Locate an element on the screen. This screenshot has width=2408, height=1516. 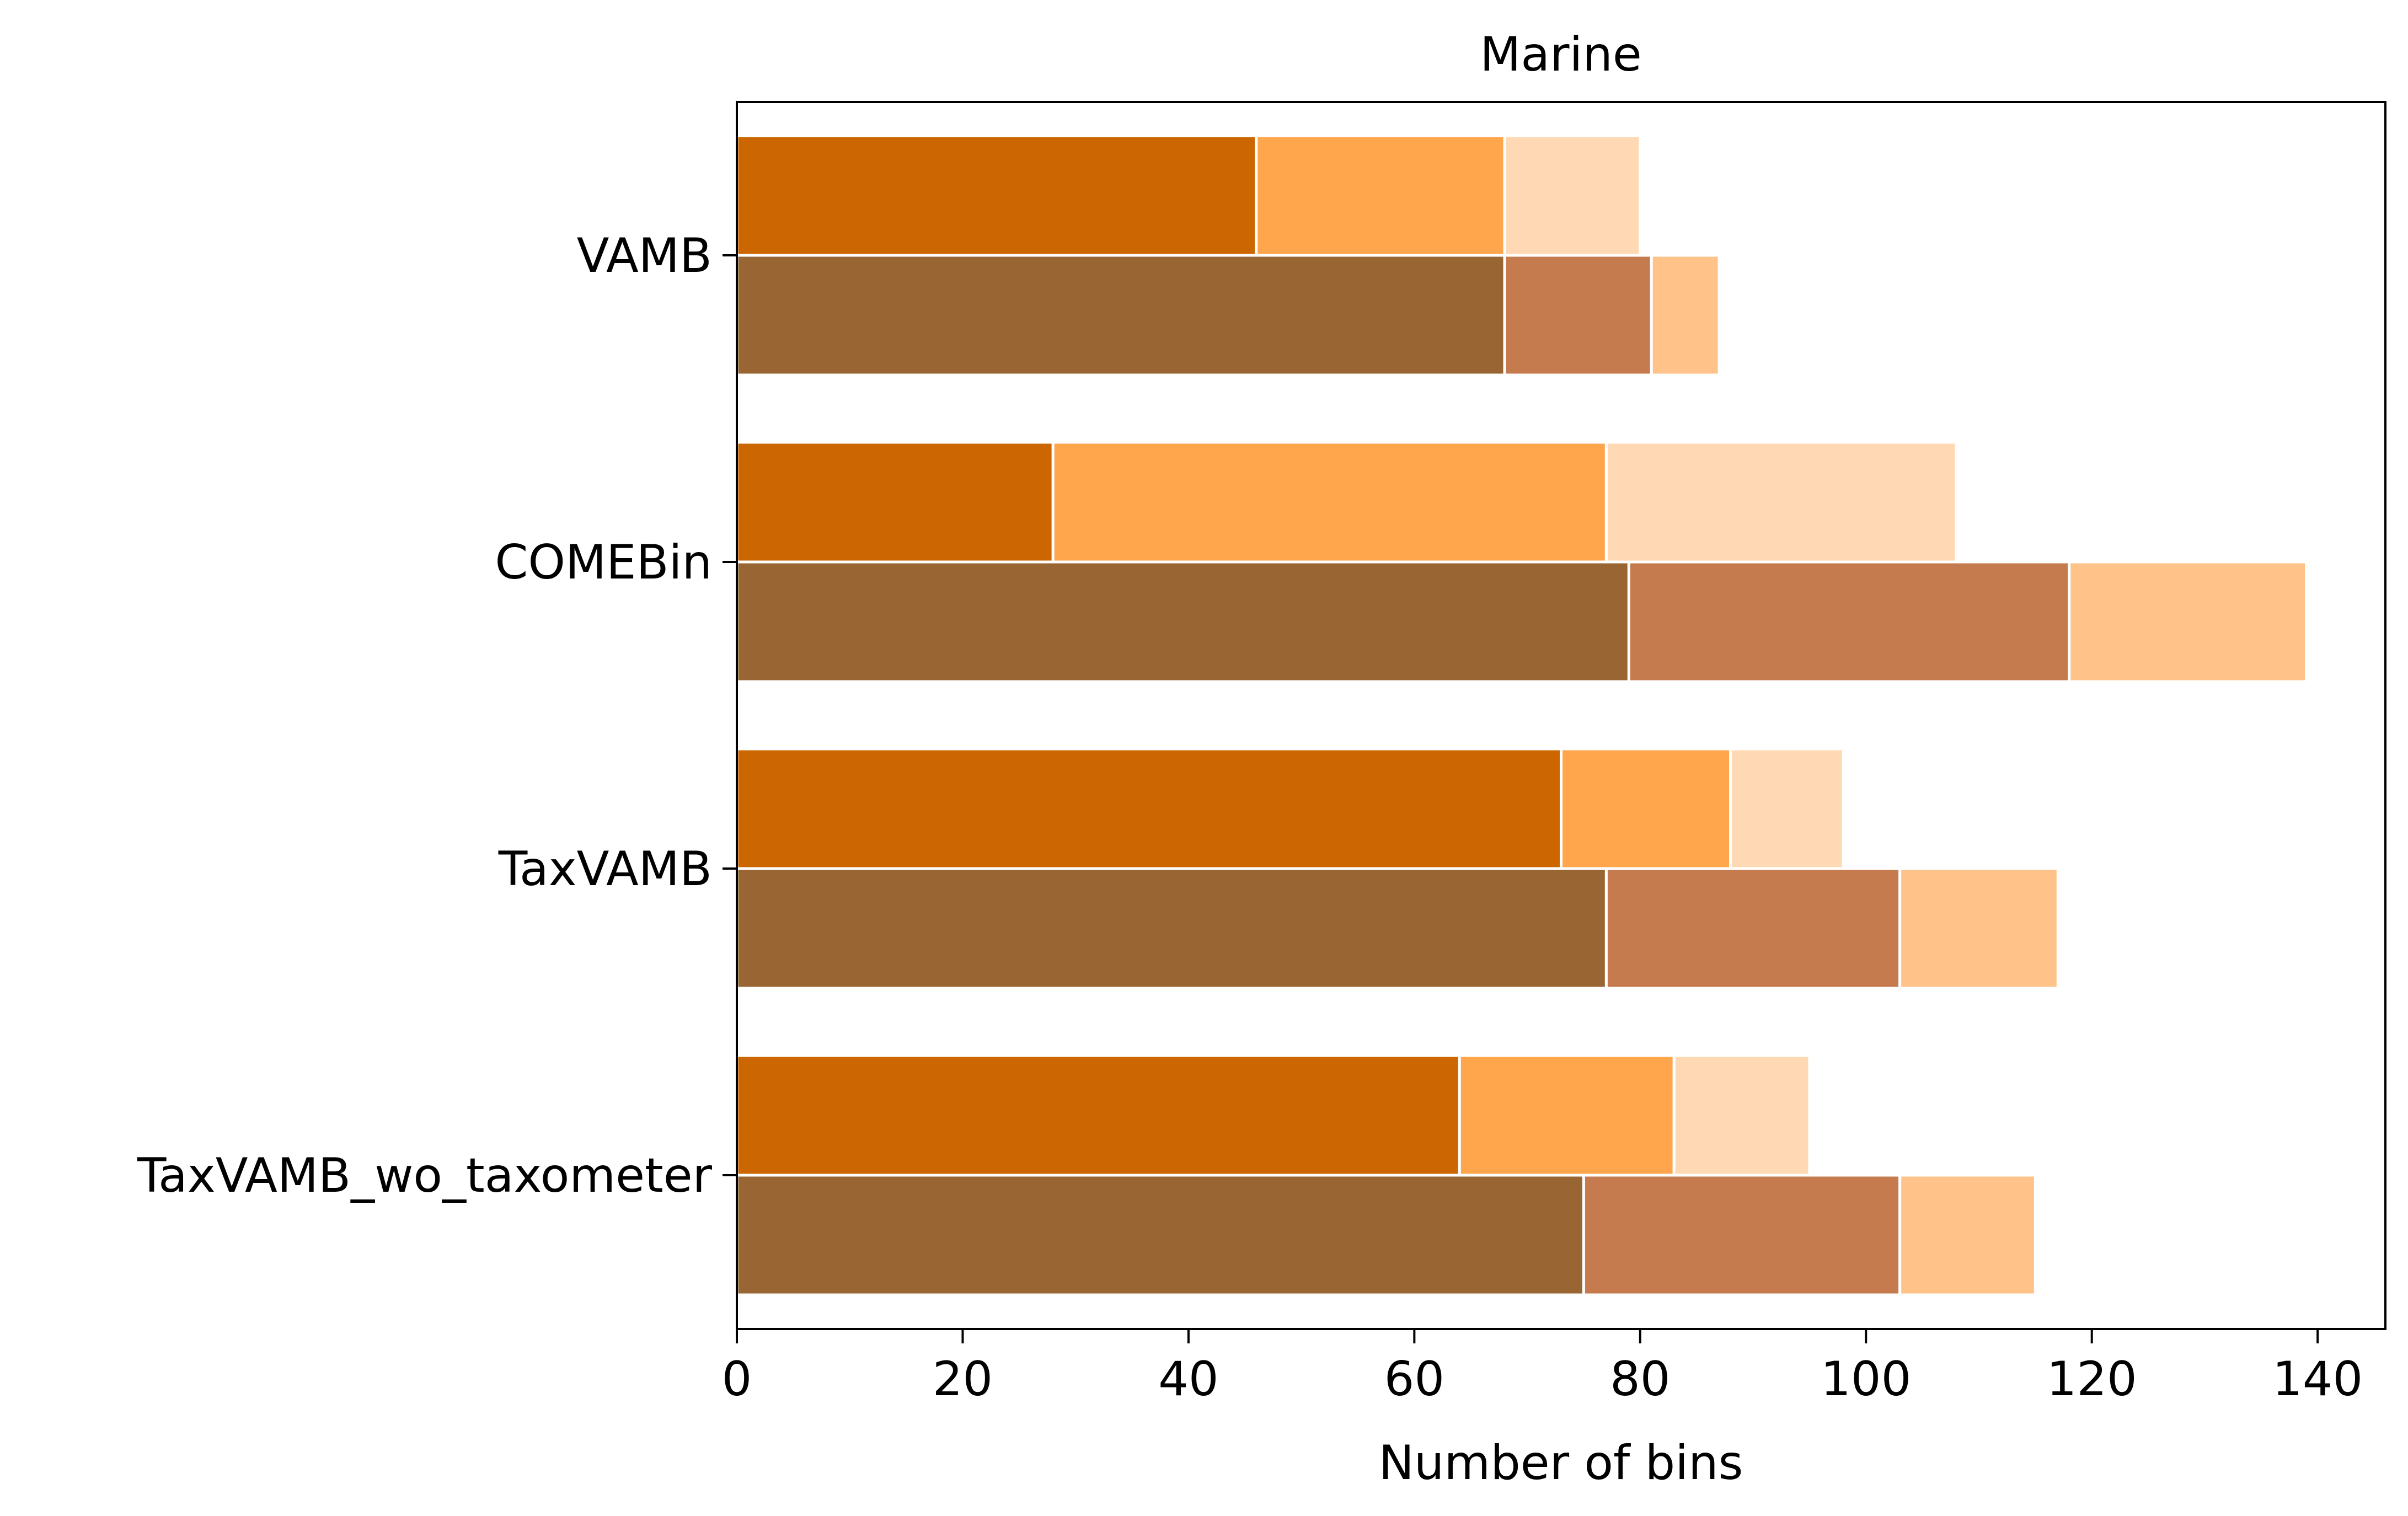
x-tick-label: 20 is located at coordinates (963, 1379).